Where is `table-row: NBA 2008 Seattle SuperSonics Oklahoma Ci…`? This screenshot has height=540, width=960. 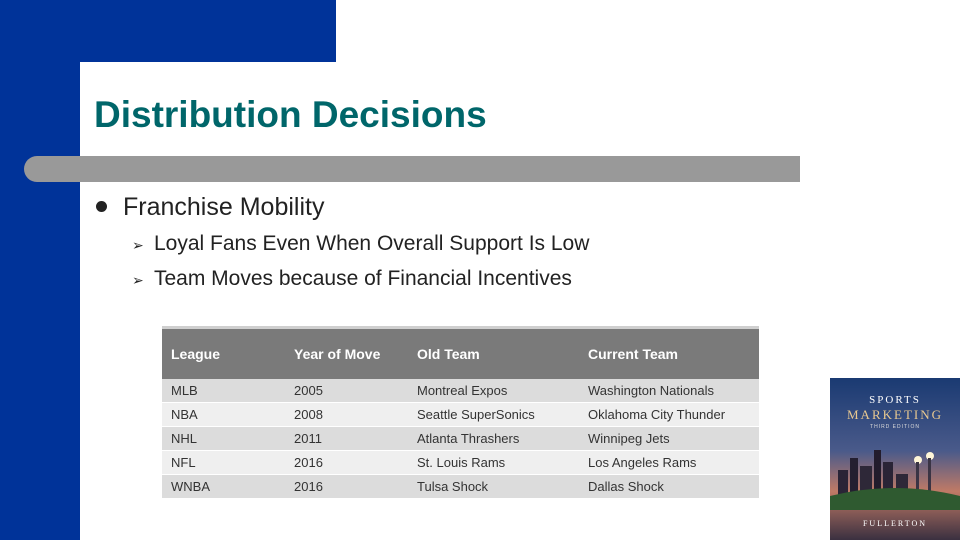
table-row: NBA 2008 Seattle SuperSonics Oklahoma Ci… is located at coordinates (460, 414).